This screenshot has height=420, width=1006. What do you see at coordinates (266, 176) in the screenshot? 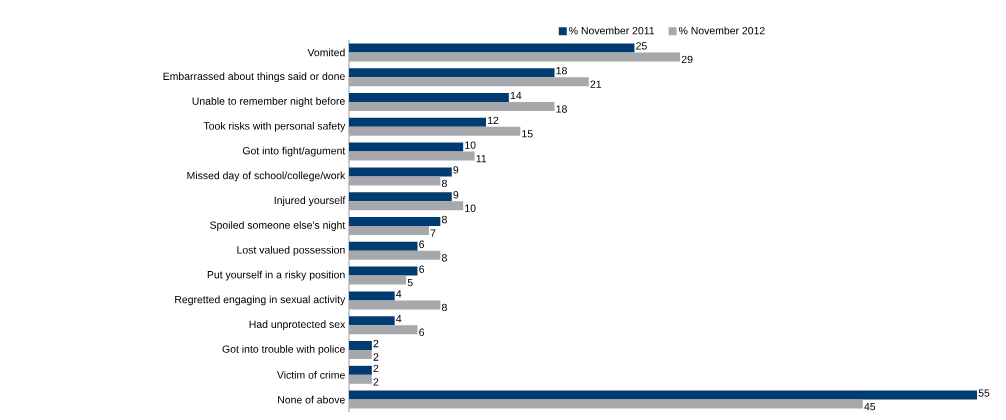
I see `y-tick-label: Missed day of school/college/work` at bounding box center [266, 176].